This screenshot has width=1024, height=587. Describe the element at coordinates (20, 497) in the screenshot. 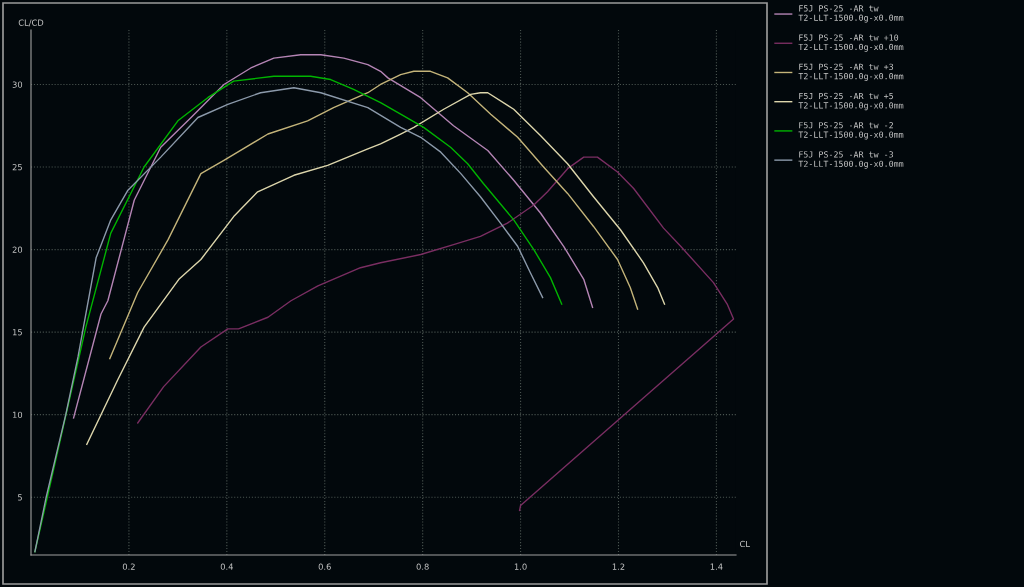

I see `y-tick-label: 5` at that location.